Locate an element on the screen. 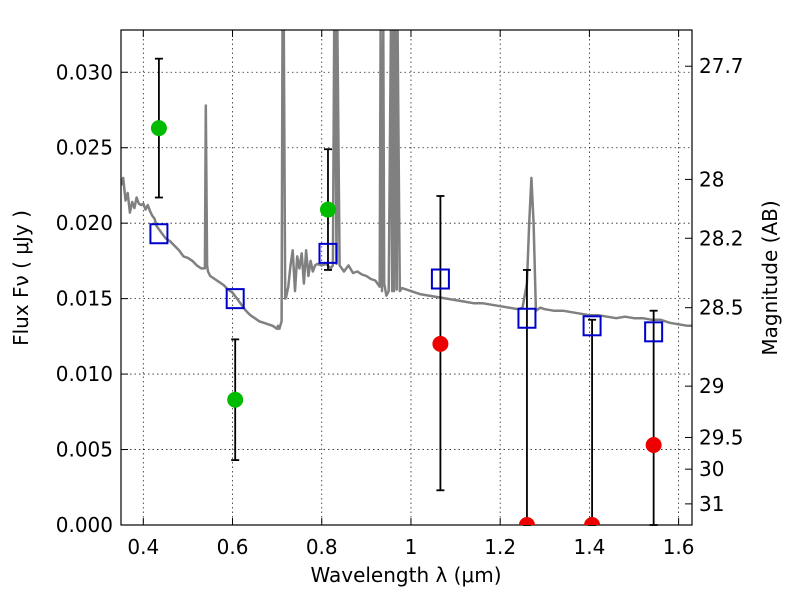 The width and height of the screenshot is (800, 600). x-tick-label: 1 is located at coordinates (411, 547).